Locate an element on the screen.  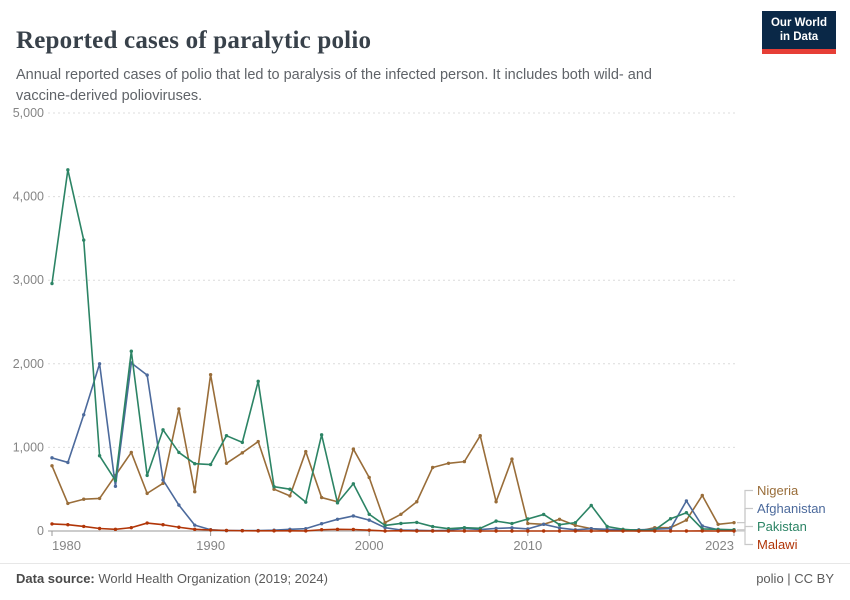
series-line-malawi is located at coordinates (393, 527).